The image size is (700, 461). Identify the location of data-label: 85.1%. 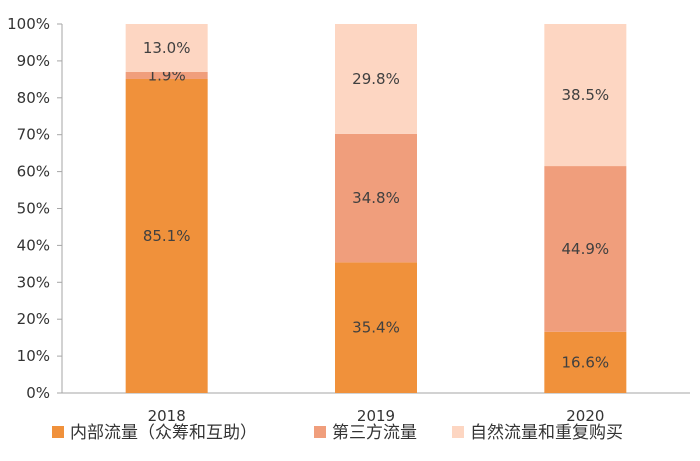
(167, 236).